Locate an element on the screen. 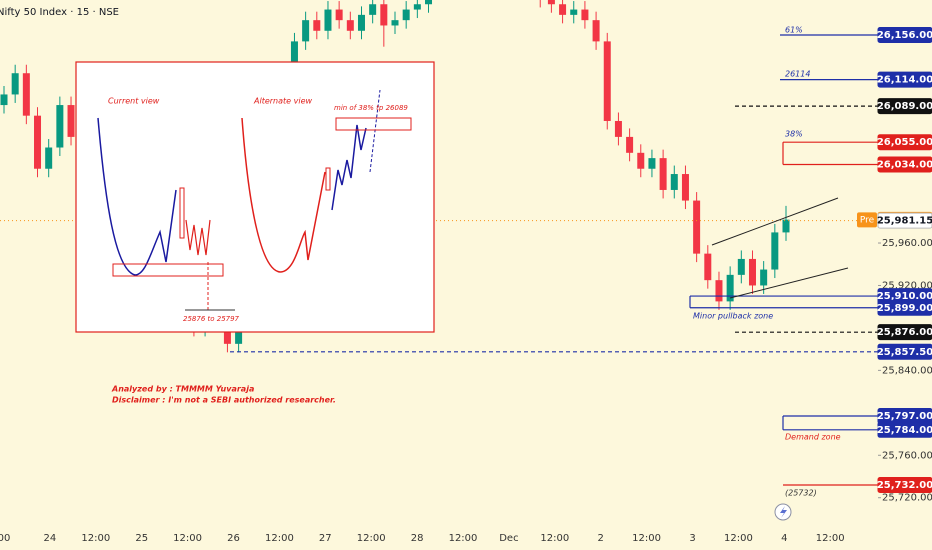  target-zone is located at coordinates (373, 124).